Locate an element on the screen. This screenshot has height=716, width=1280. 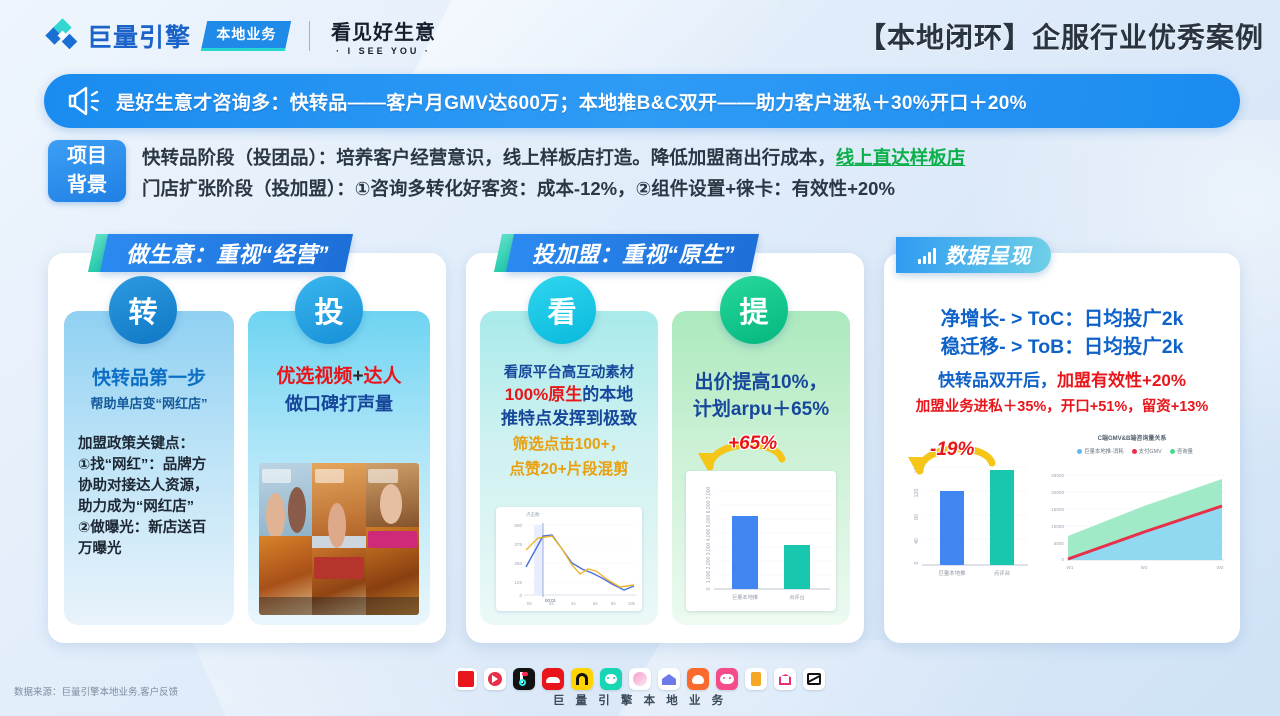
chart-gmv-consult: C端GMV&B端咨询量关系 巨量本地推-消耗 支付GMV 咨询量 is located at coordinates (1132, 512).